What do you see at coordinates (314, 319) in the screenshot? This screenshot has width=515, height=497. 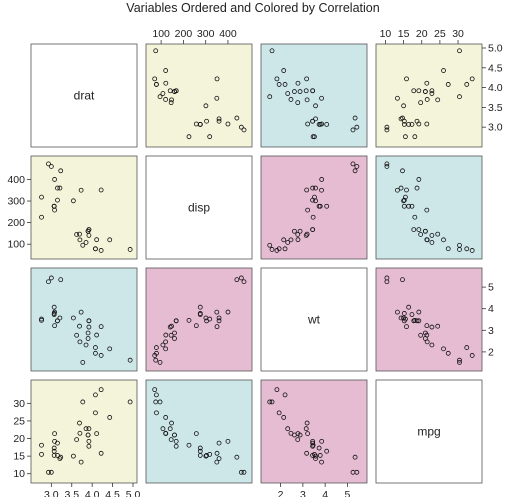 I see `panel-wt-vs-wt: wt` at bounding box center [314, 319].